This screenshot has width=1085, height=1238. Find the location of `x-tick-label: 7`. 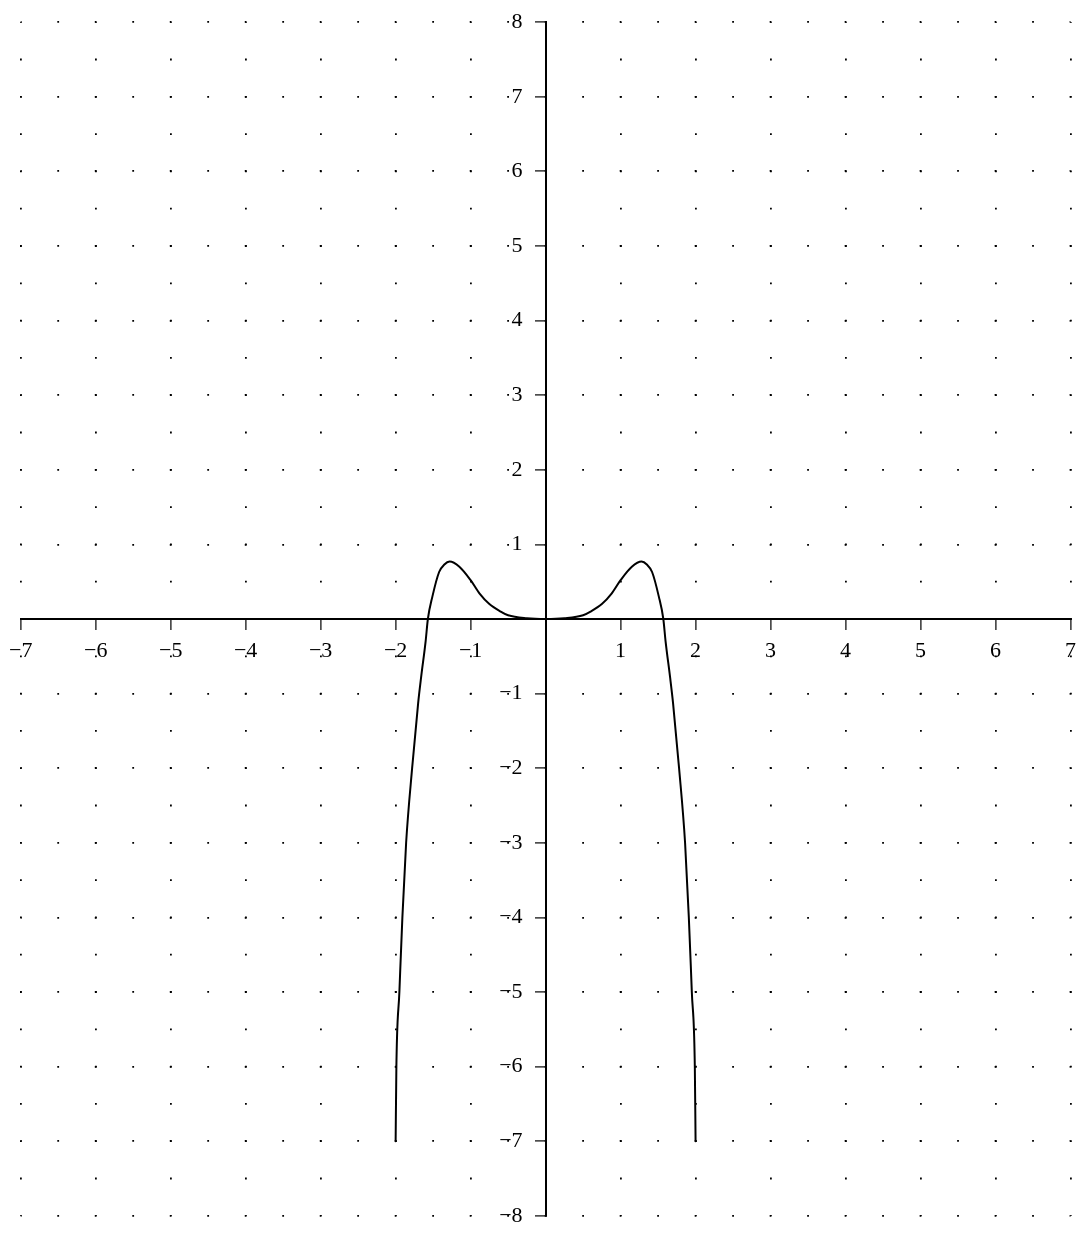

x-tick-label: 7 is located at coordinates (1070, 649).